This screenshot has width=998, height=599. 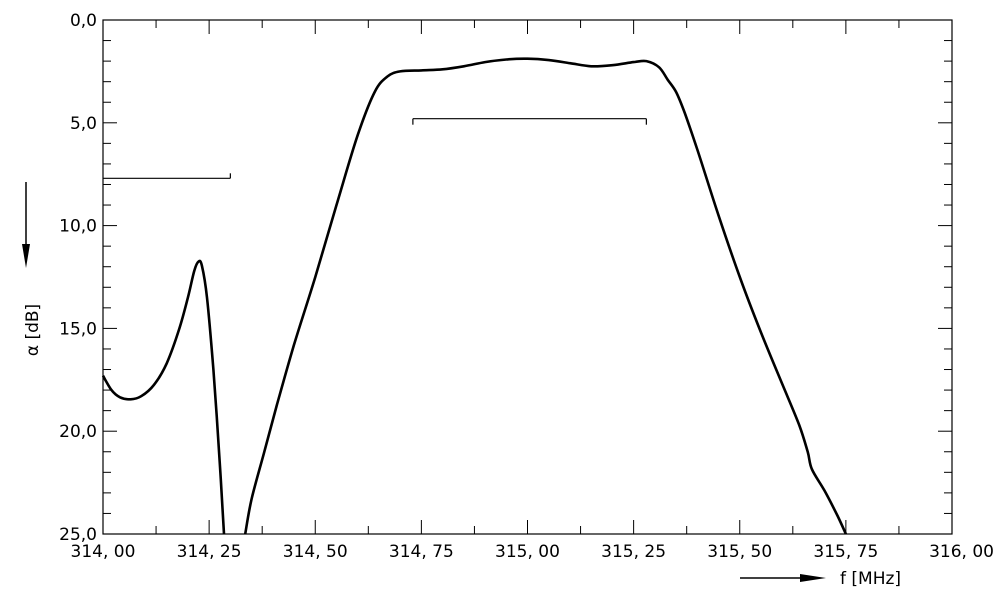 I want to click on x-tick-label: 314, 50, so click(x=315, y=552).